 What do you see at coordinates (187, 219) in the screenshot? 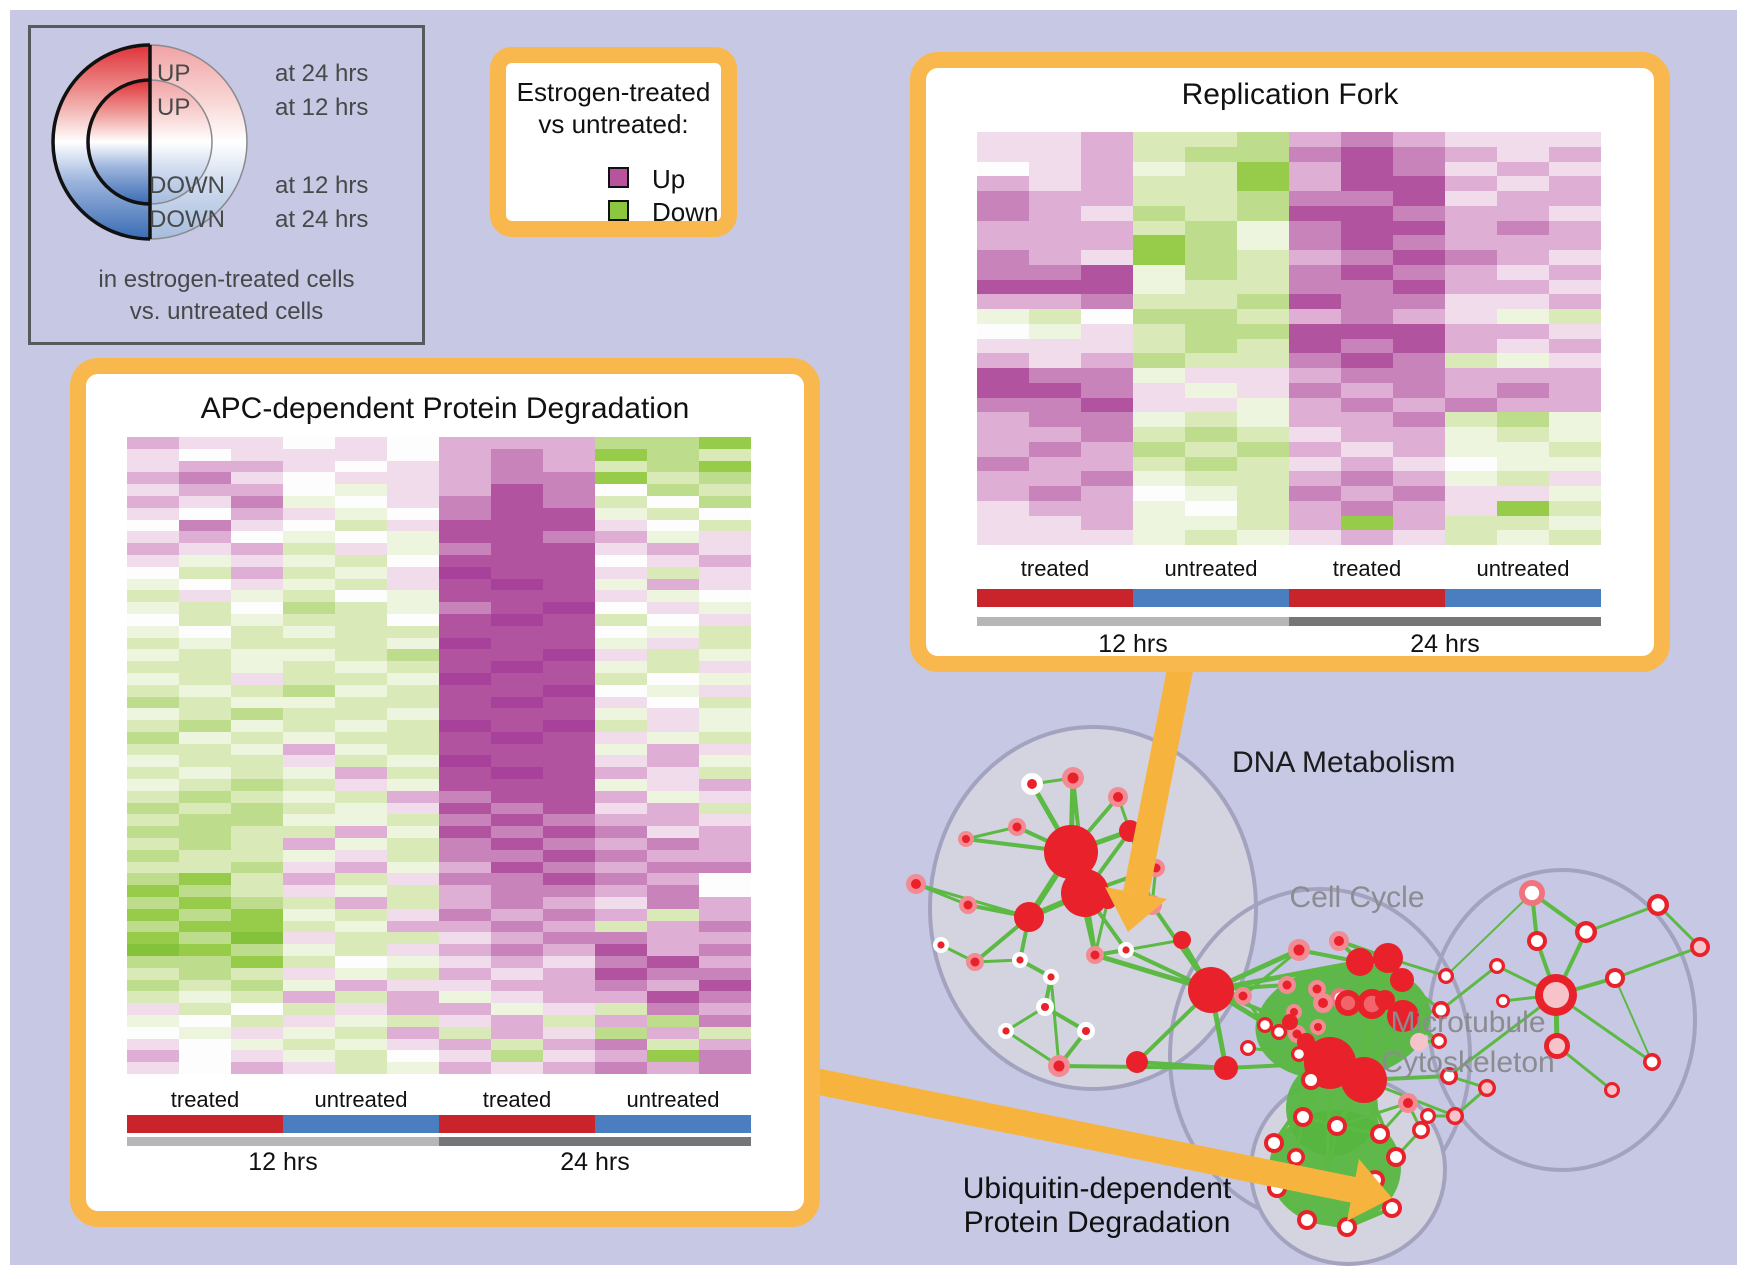
I see `ring-dir-down-24: DOWN` at bounding box center [187, 219].